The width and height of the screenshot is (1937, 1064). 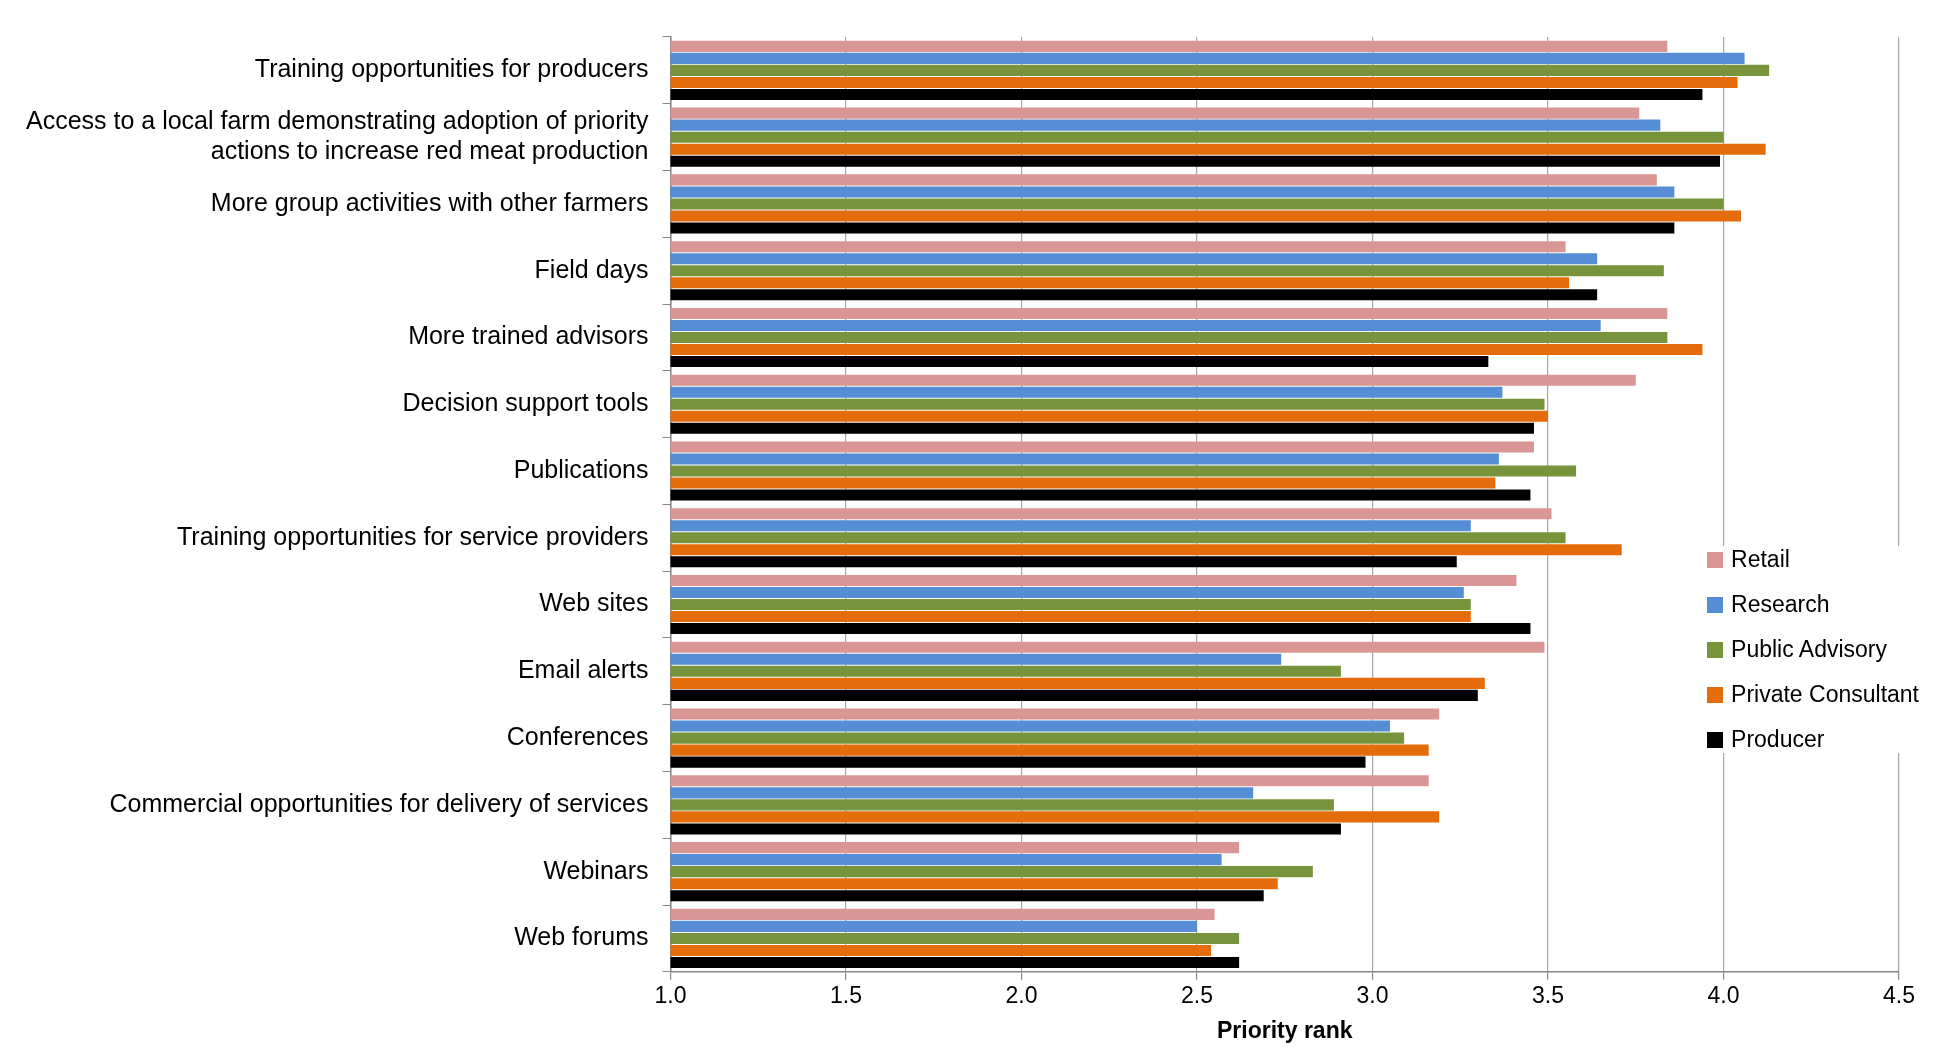 I want to click on y-tick-label: Webinars, so click(x=596, y=869).